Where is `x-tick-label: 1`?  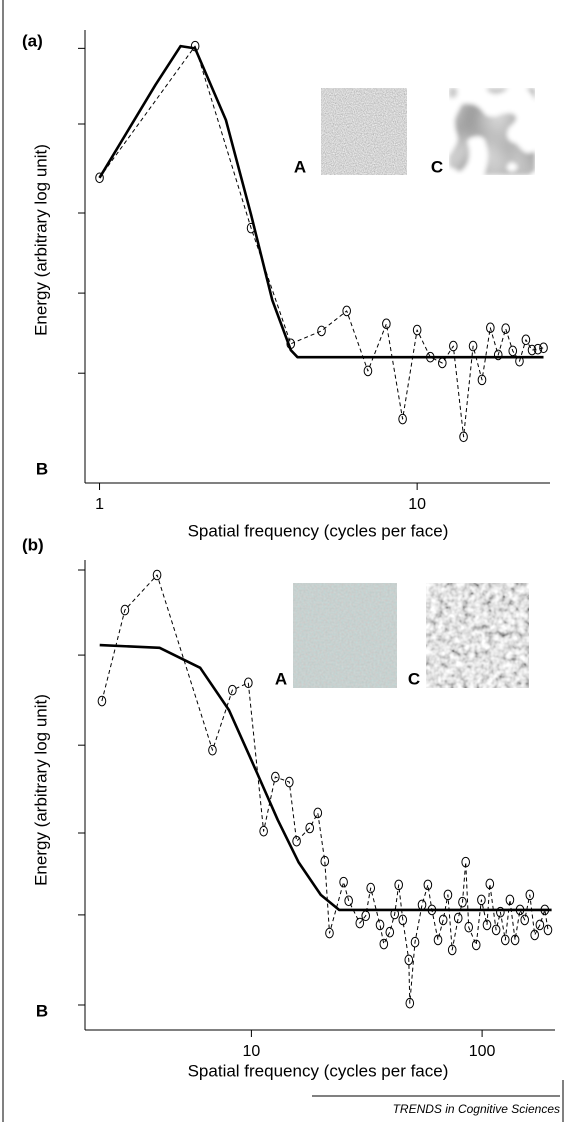 x-tick-label: 1 is located at coordinates (99, 504).